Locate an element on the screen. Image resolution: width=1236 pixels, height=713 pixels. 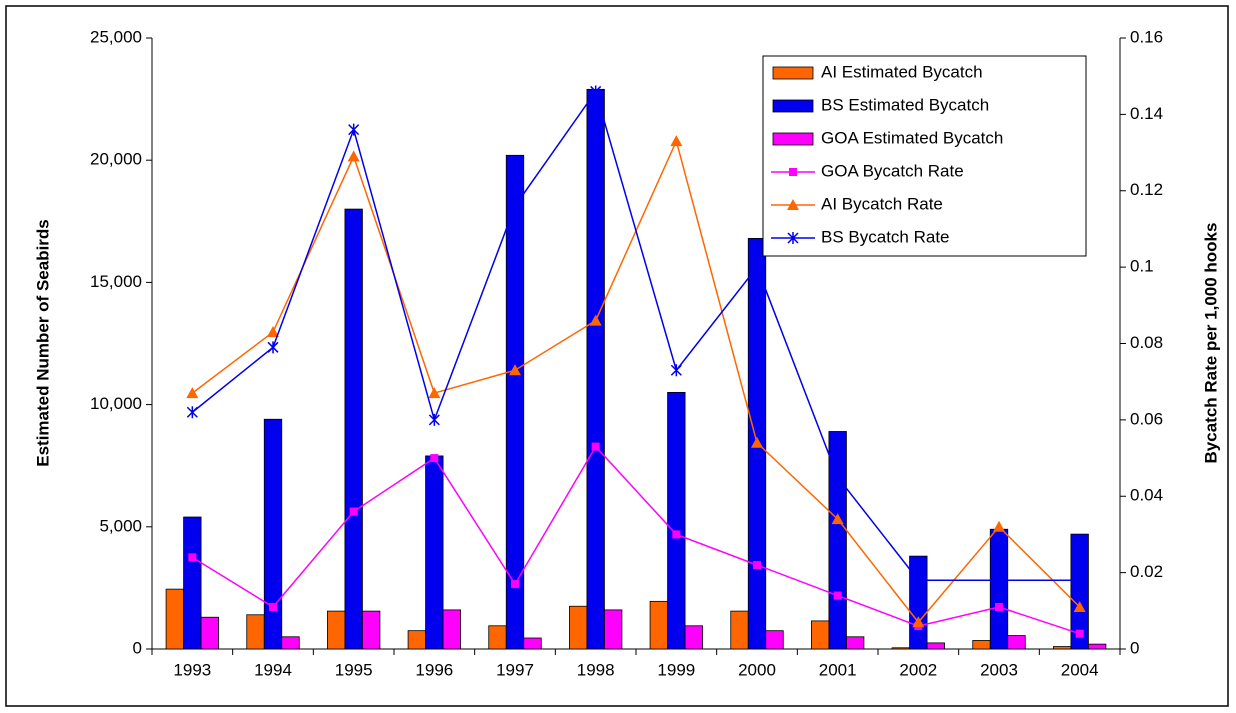
y2-tick-label: 0.12 is located at coordinates (1146, 189).